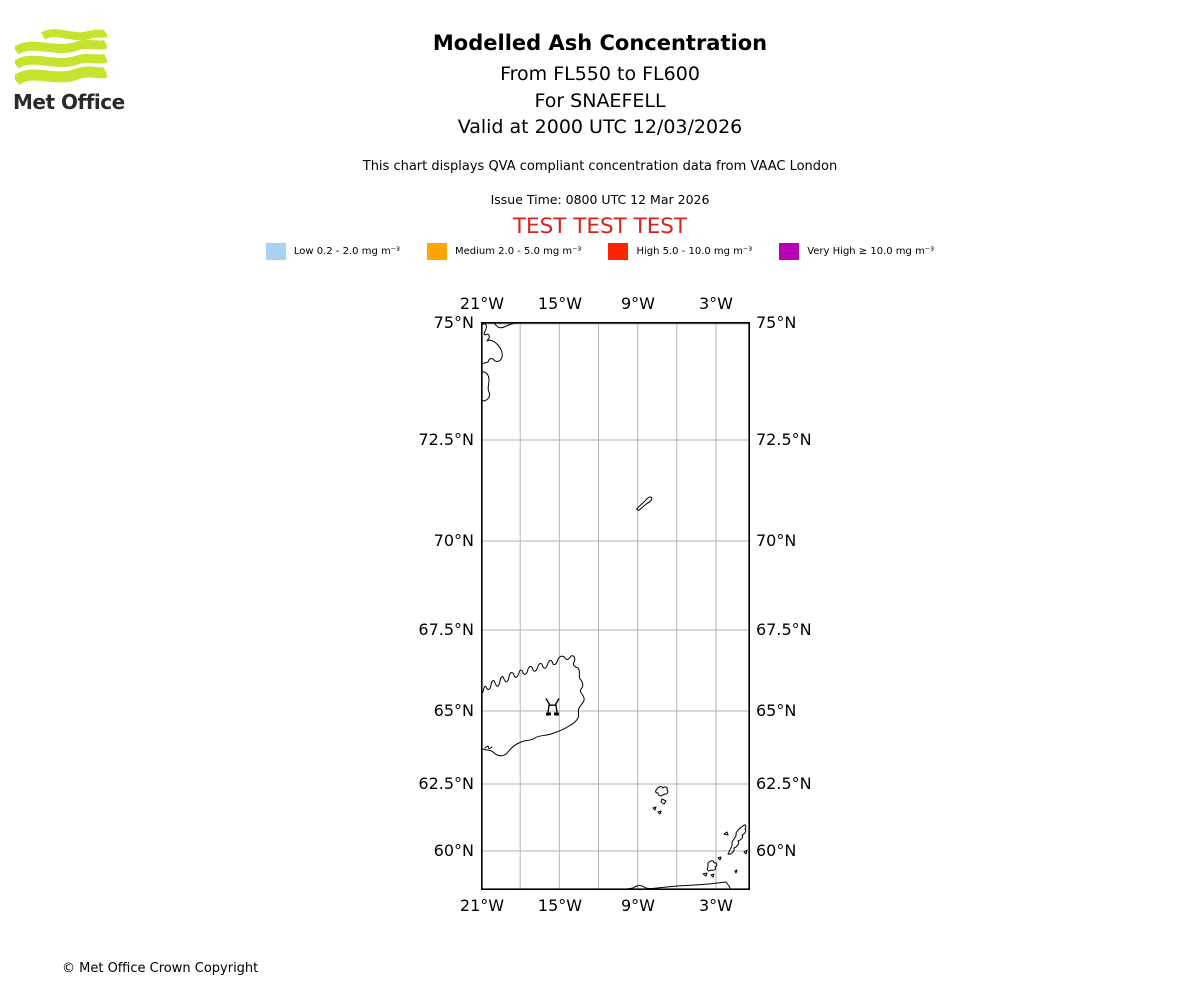 This screenshot has width=1200, height=1000. I want to click on graticule-gridlines, so click(615, 606).